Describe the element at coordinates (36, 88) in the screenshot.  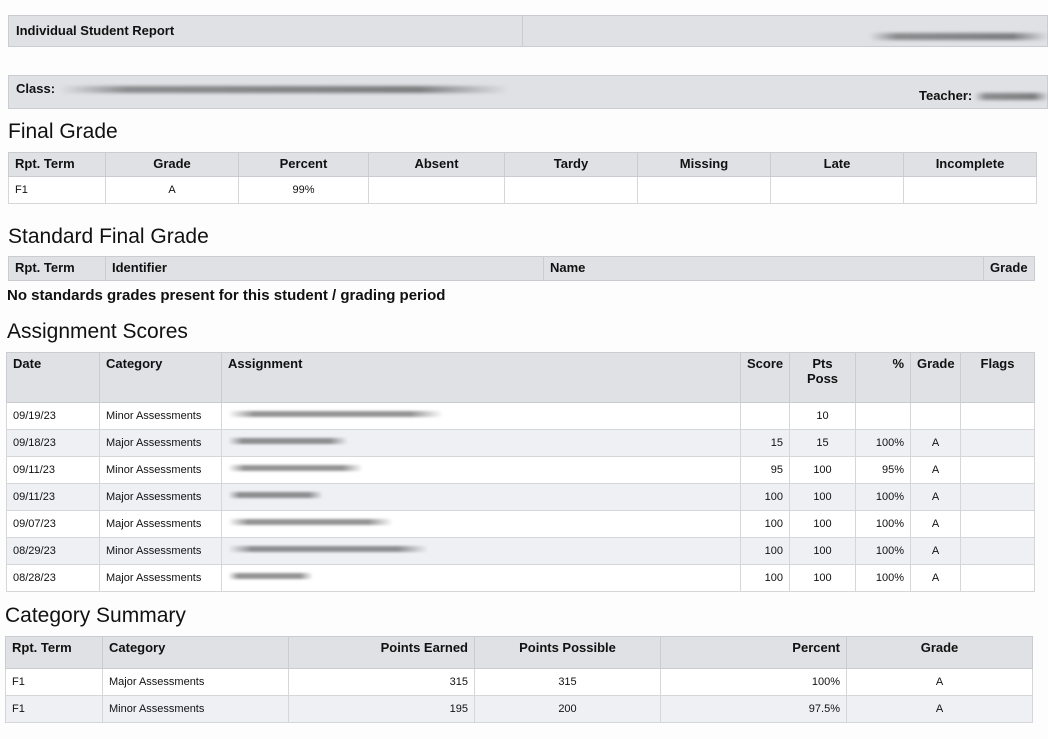
I see `class-label: Class:` at that location.